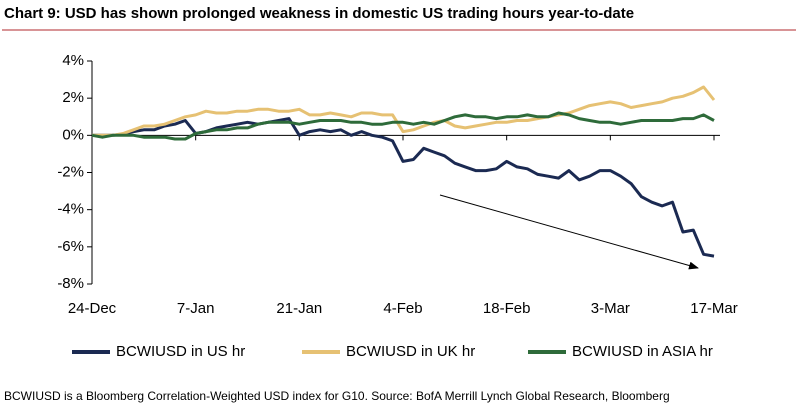 The width and height of the screenshot is (800, 416). Describe the element at coordinates (410, 351) in the screenshot. I see `legend-label: BCWIUSD in UK hr` at that location.